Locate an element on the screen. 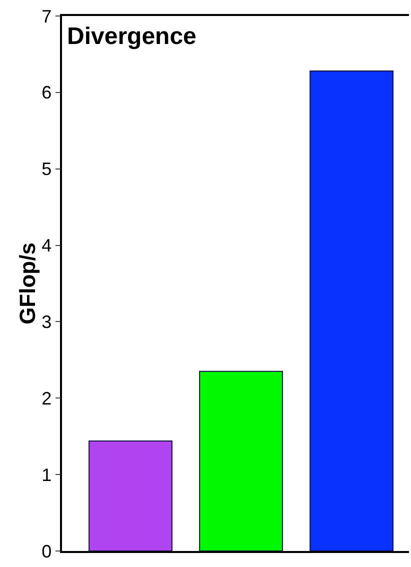 Image resolution: width=411 pixels, height=567 pixels. y-tick-label: 7 is located at coordinates (47, 16).